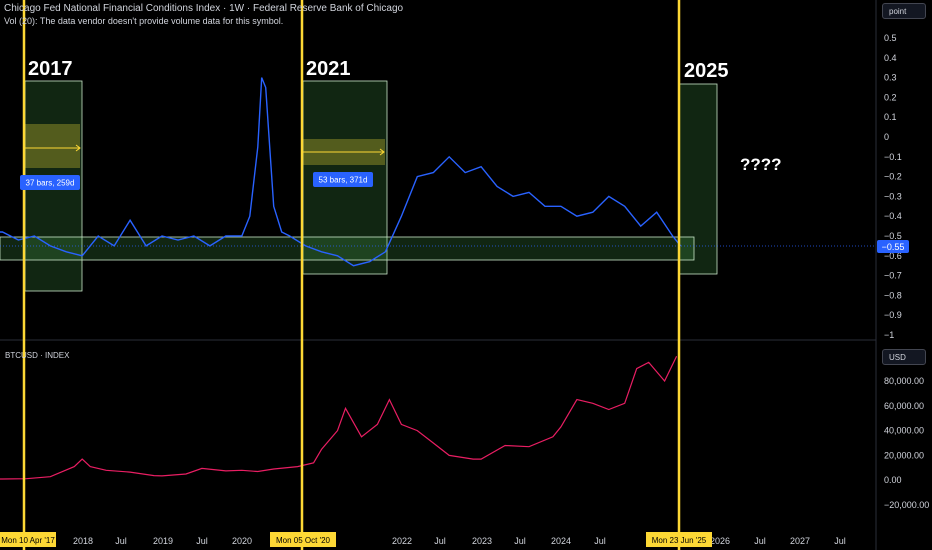  What do you see at coordinates (893, 196) in the screenshot?
I see `upper-tick-label: −0.3` at bounding box center [893, 196].